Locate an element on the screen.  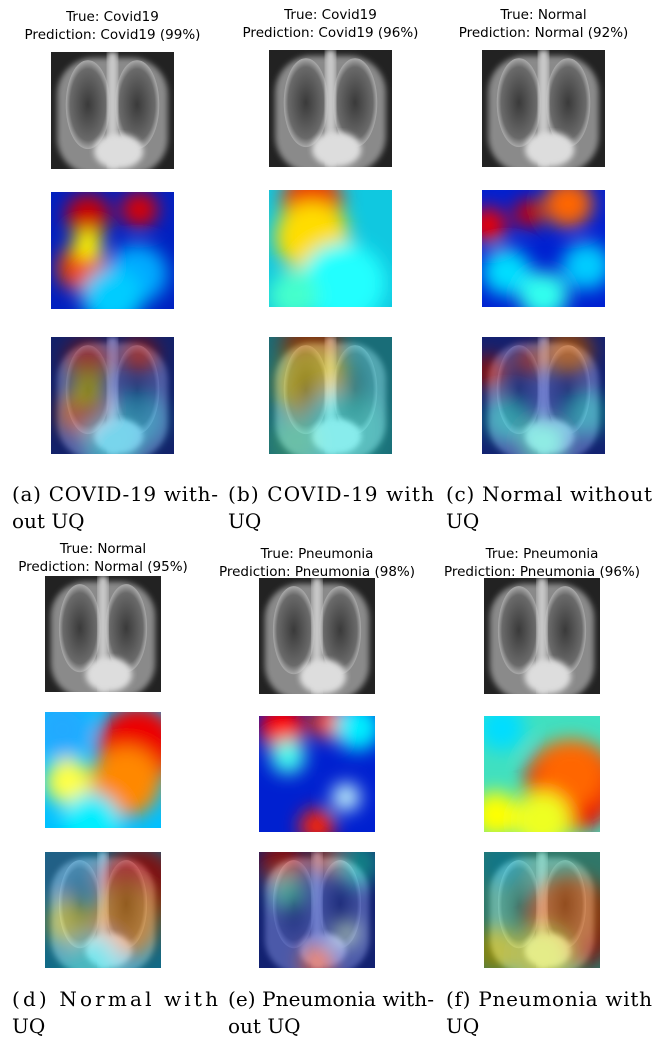
prediction-label: Prediction: Covid19 (99%) is located at coordinates (113, 35).